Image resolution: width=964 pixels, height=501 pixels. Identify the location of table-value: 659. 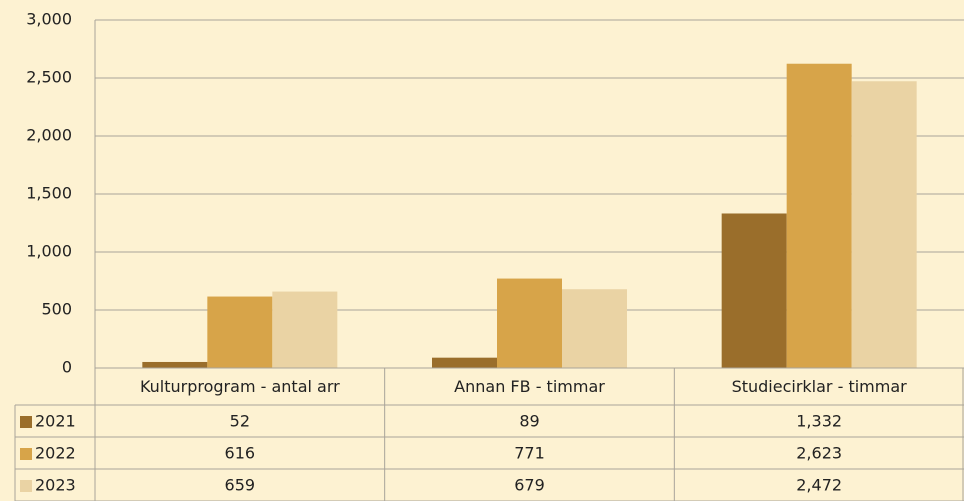
(240, 485).